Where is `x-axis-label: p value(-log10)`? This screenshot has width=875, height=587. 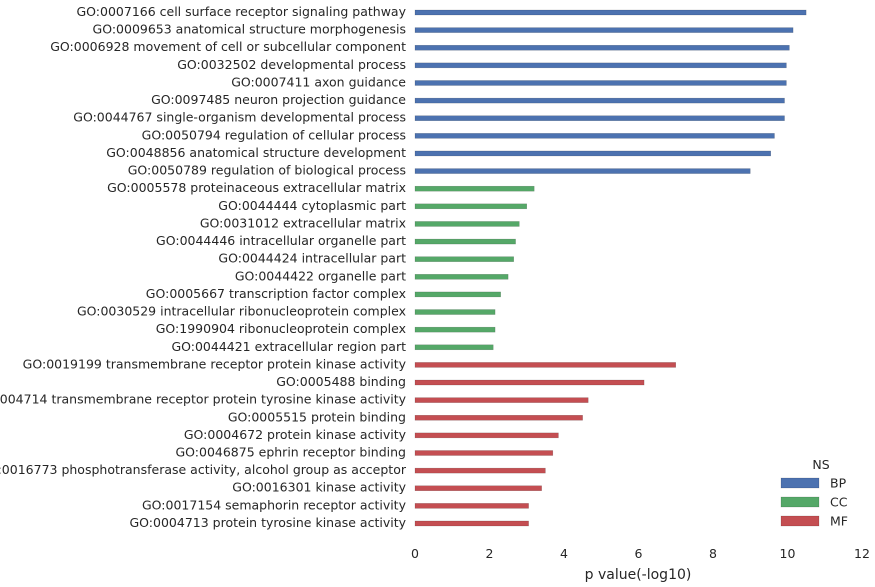 x-axis-label: p value(-log10) is located at coordinates (638, 575).